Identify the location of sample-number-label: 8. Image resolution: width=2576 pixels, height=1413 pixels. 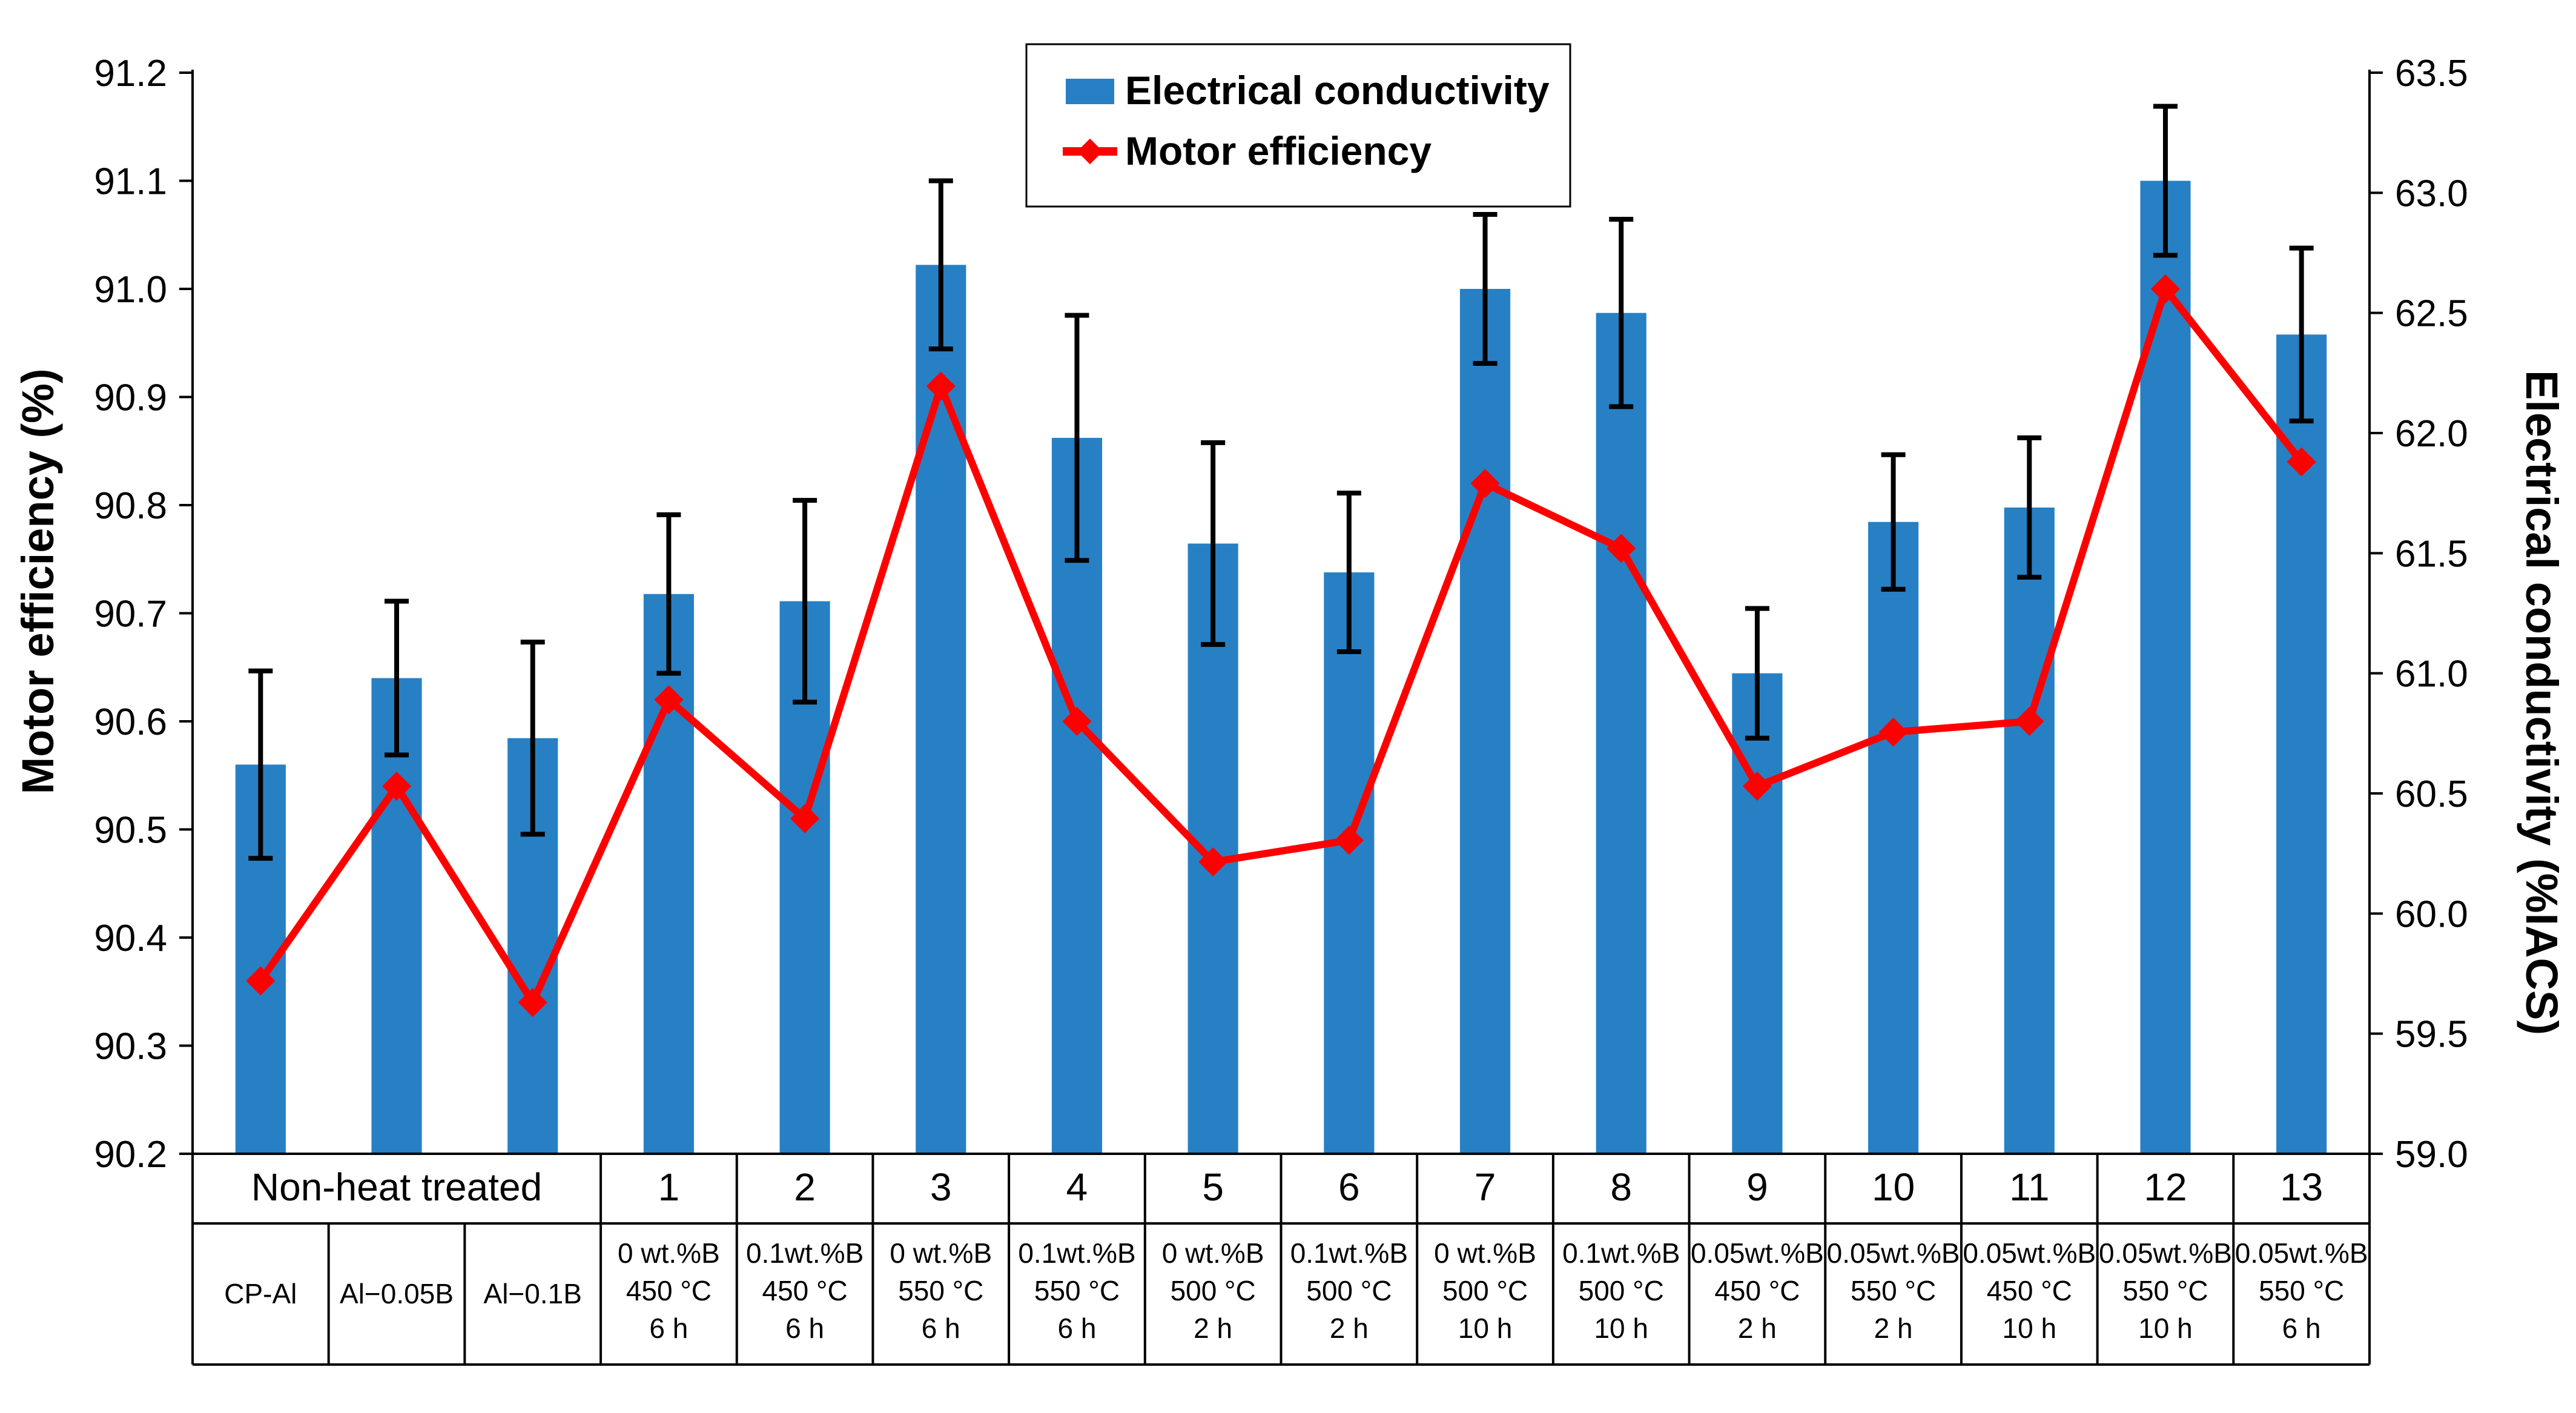
(1621, 1187).